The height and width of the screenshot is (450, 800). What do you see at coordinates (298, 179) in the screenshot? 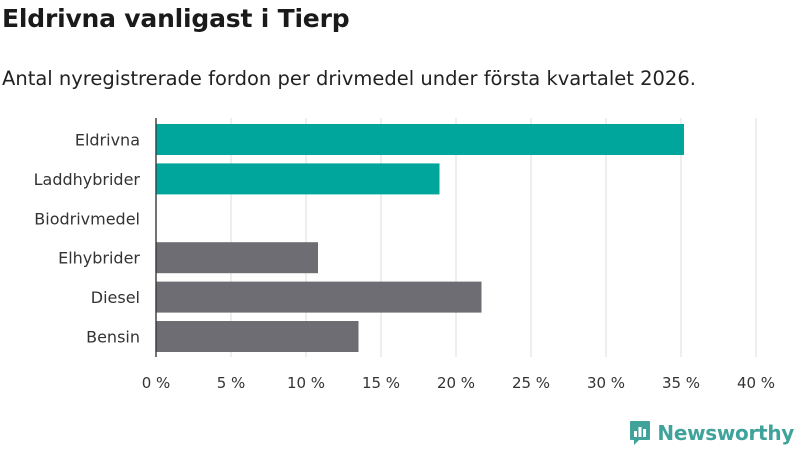
I see `bar-laddhybrider` at bounding box center [298, 179].